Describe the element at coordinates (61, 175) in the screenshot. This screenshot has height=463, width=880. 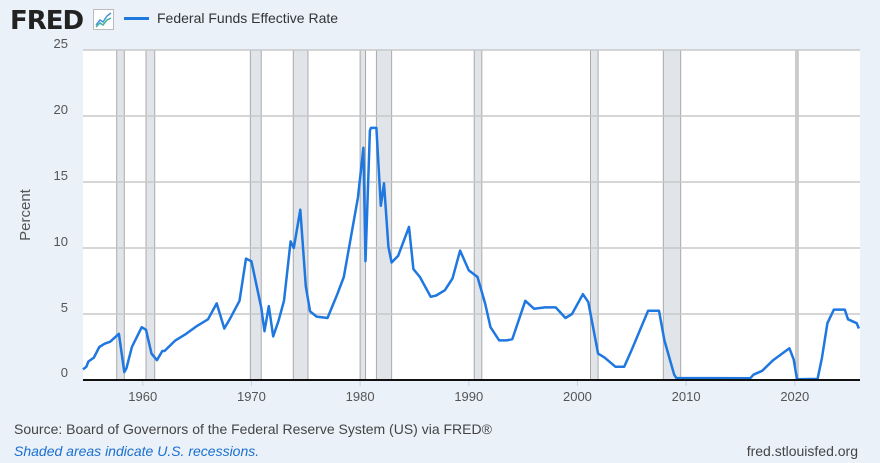
I see `y-tick-label: 15` at that location.